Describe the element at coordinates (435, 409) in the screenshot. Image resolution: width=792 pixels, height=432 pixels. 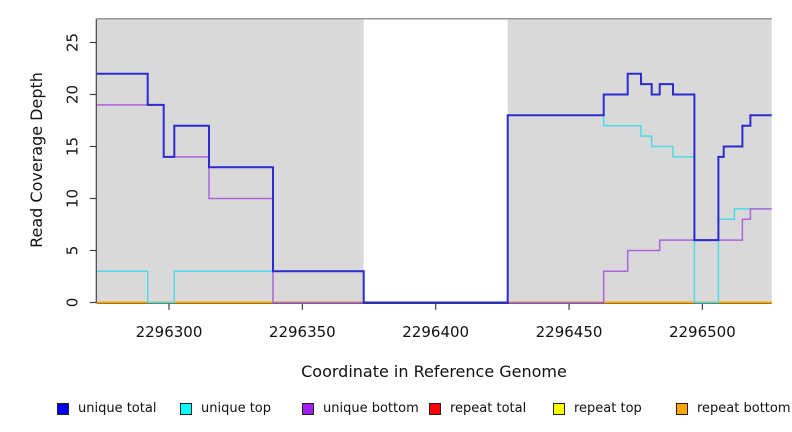
I see `legend-swatch-repeat-total` at that location.